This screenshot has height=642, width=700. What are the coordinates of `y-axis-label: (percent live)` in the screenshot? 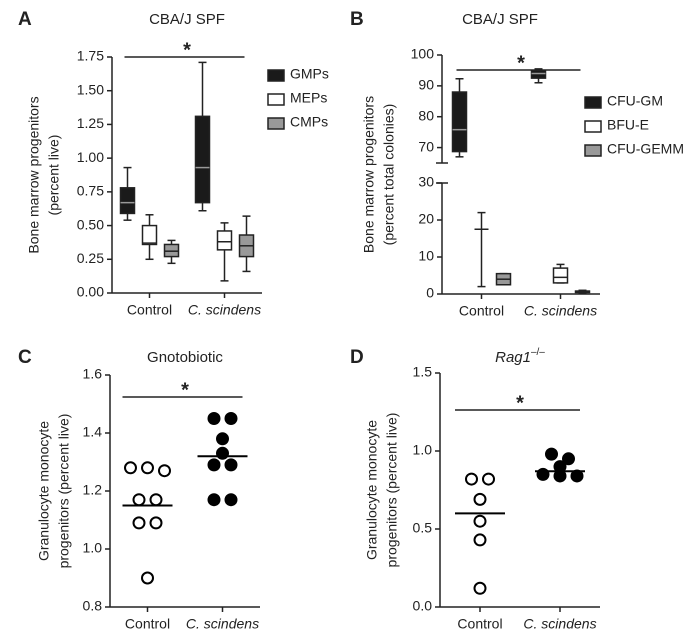 It's located at (54, 175).